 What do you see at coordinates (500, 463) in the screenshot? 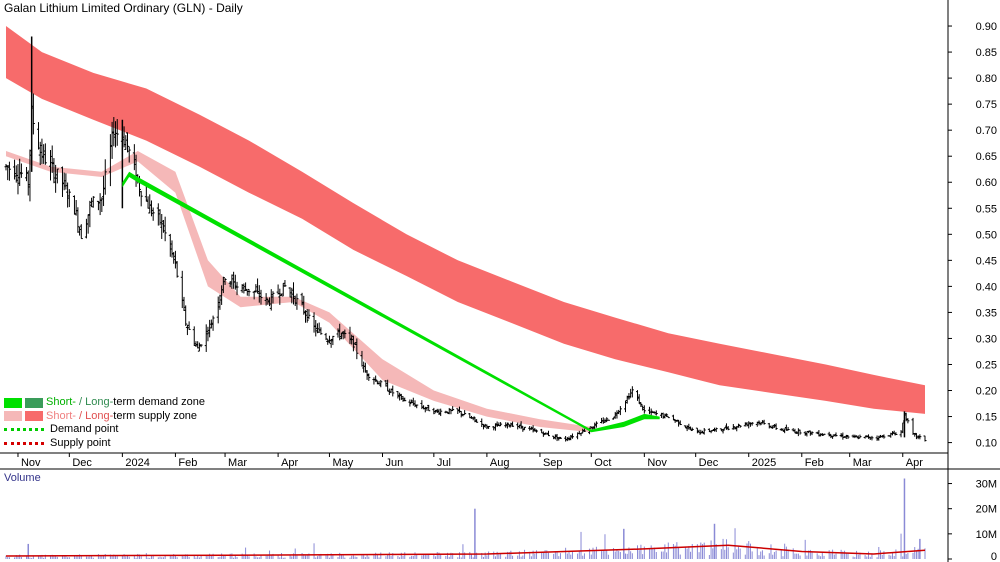
I see `date-tick-label: Aug` at bounding box center [500, 463].